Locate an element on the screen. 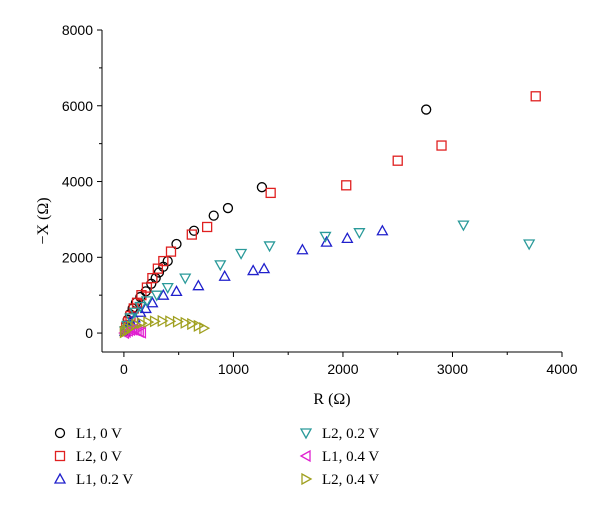 The image size is (600, 525). legend-label: L2, 0.4 V is located at coordinates (350, 480).